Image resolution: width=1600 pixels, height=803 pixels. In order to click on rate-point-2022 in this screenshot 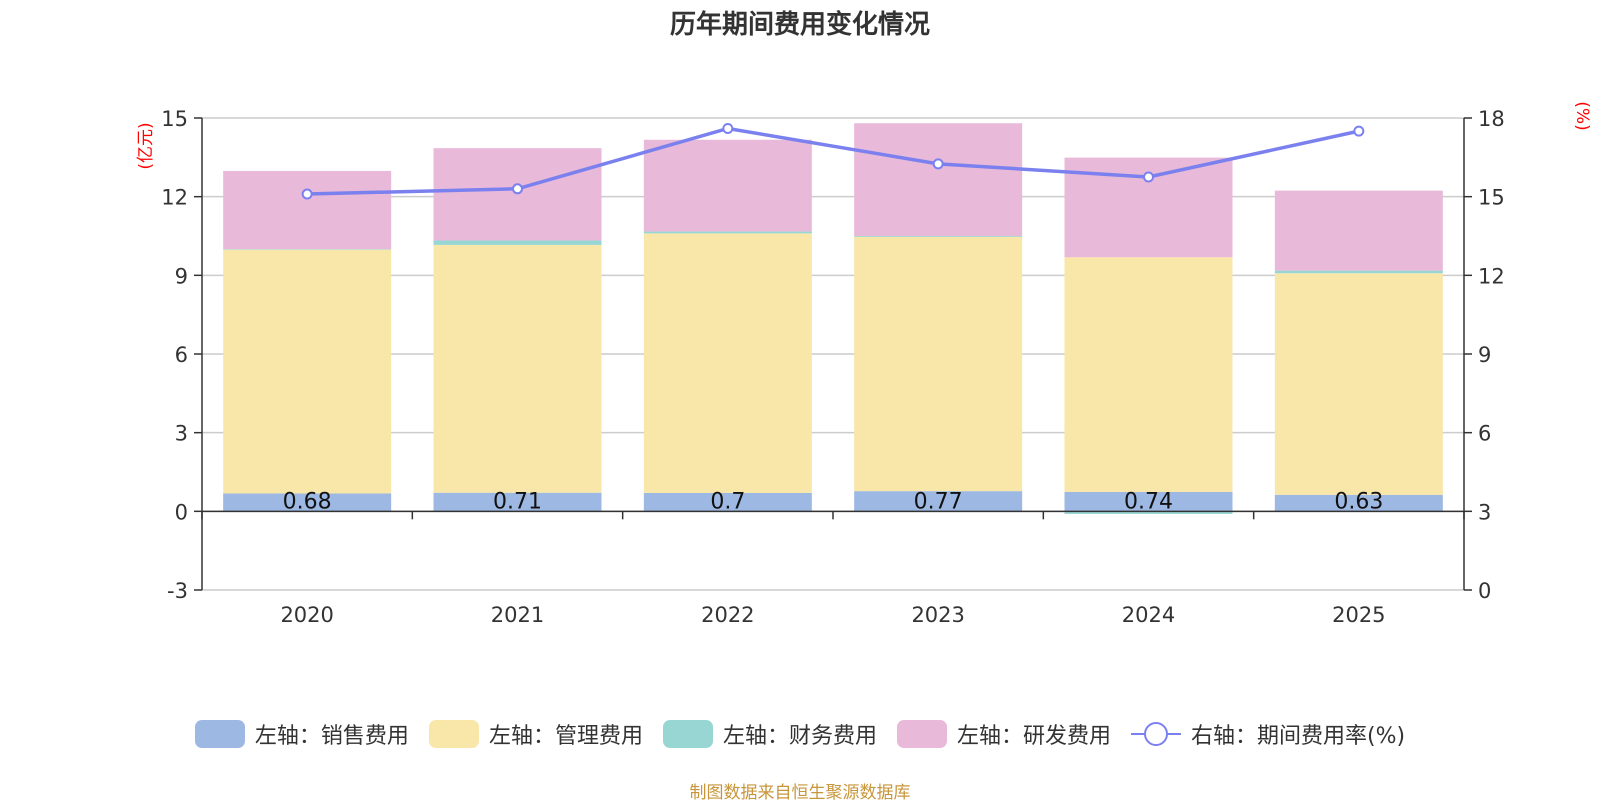, I will do `click(728, 128)`.